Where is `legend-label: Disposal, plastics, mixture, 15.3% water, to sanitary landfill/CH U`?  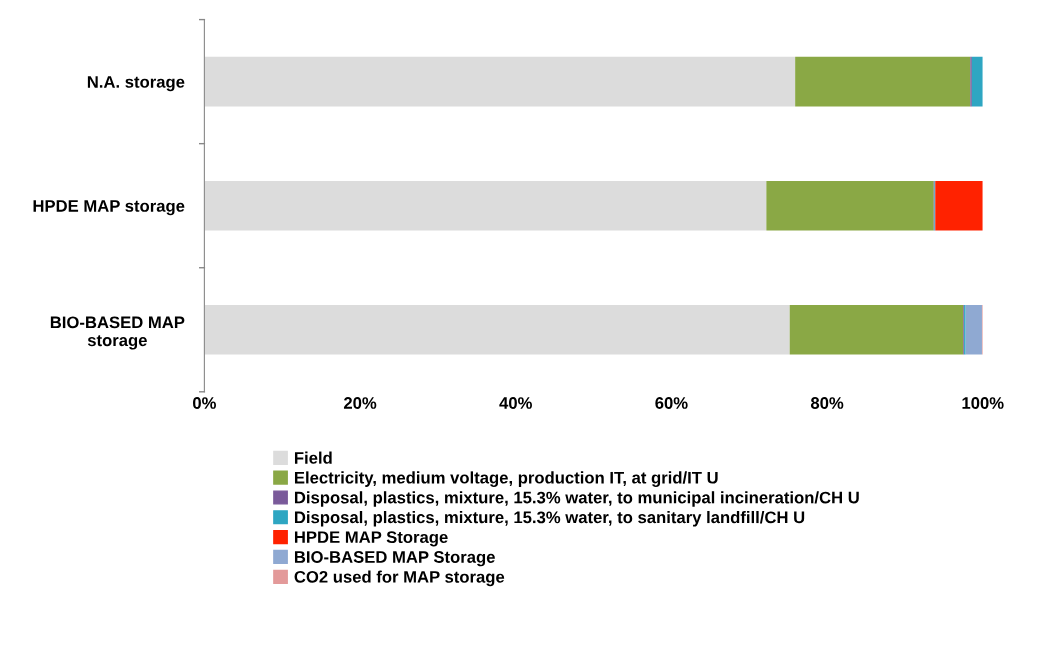
legend-label: Disposal, plastics, mixture, 15.3% water, to sanitary landfill/CH U is located at coordinates (549, 519).